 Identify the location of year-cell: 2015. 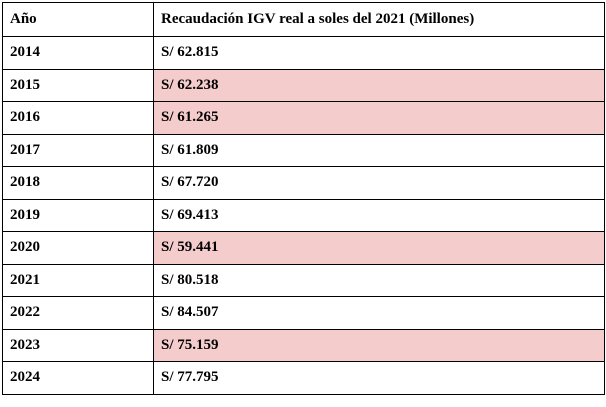
(78, 85).